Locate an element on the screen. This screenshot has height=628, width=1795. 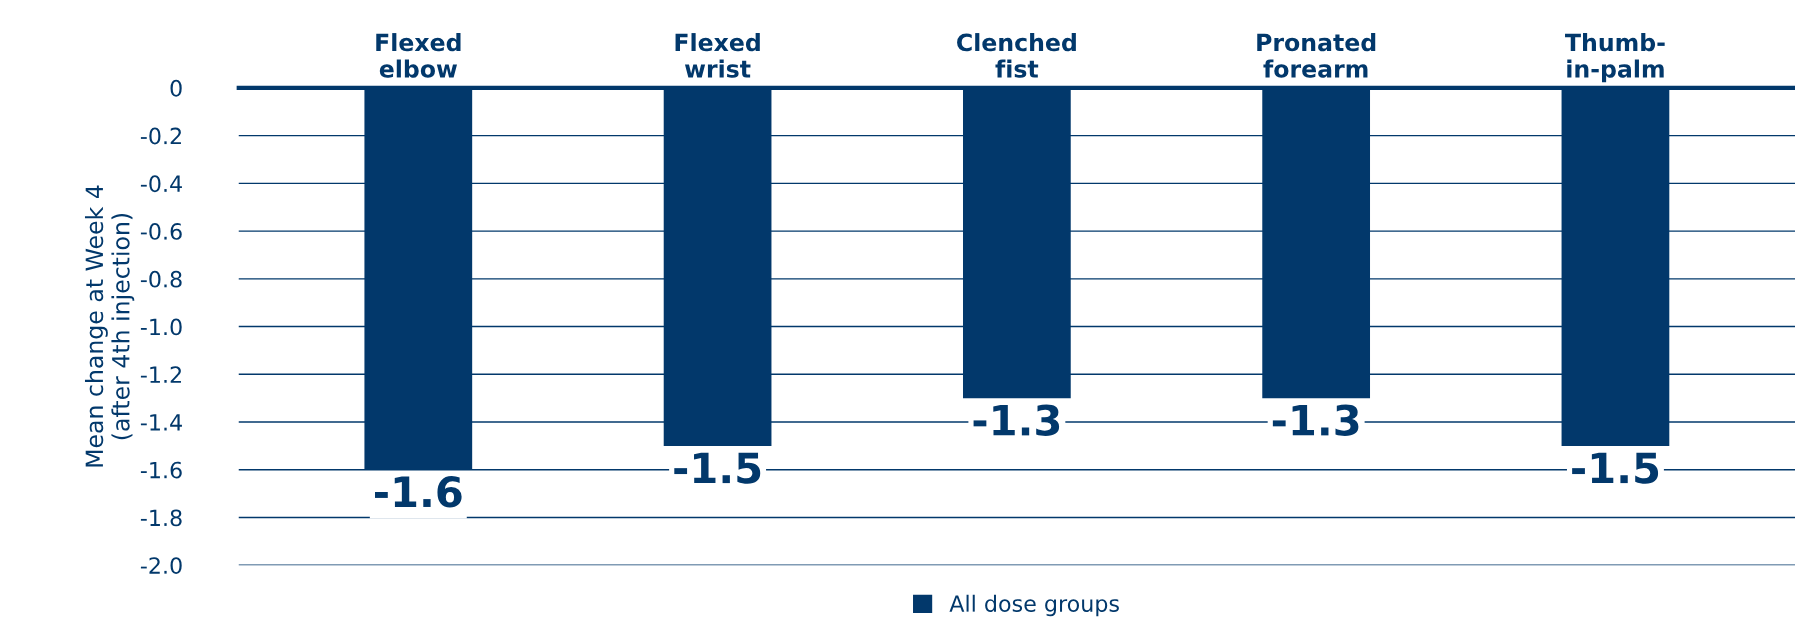
y-tick-label: -0.4 is located at coordinates (161, 184).